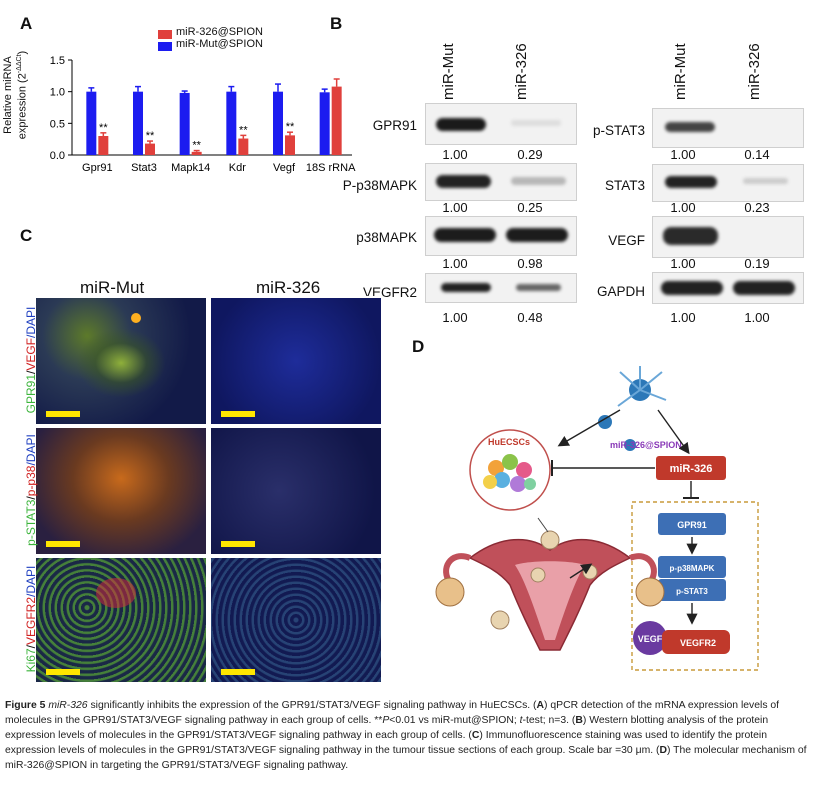 The image size is (815, 786). What do you see at coordinates (31, 620) in the screenshot?
I see `if-row3-red: VEGFR2` at bounding box center [31, 620].